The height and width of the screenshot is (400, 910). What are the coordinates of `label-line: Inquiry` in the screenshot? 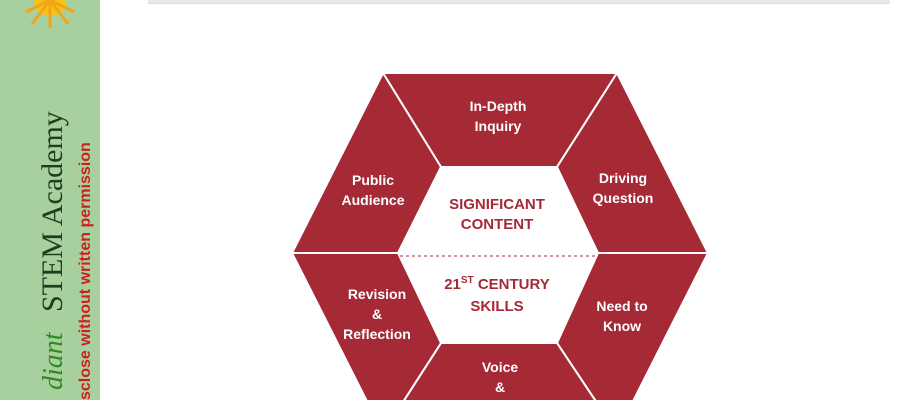 It's located at (498, 126).